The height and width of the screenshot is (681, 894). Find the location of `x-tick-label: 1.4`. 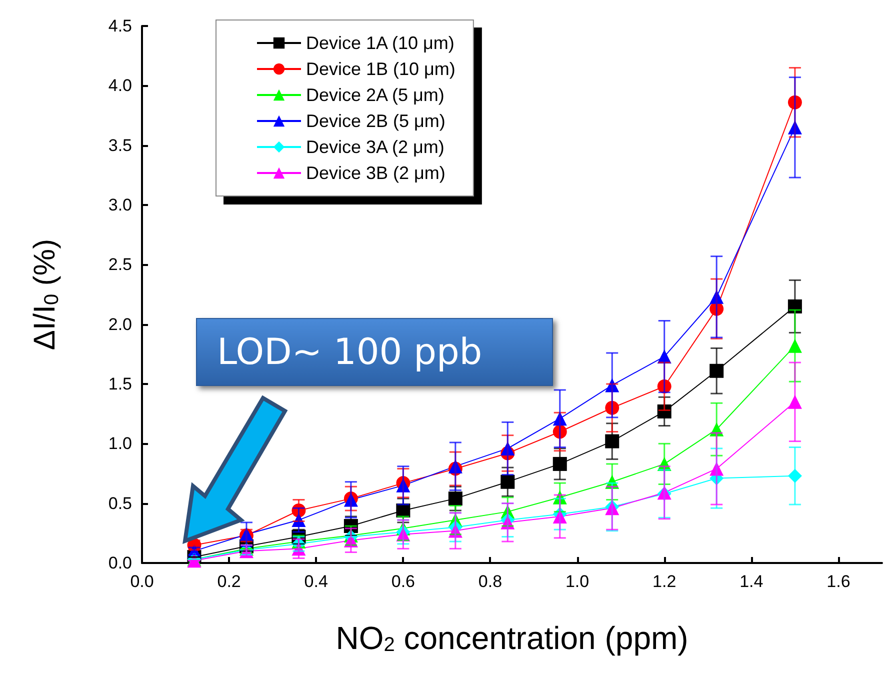

x-tick-label: 1.4 is located at coordinates (752, 581).